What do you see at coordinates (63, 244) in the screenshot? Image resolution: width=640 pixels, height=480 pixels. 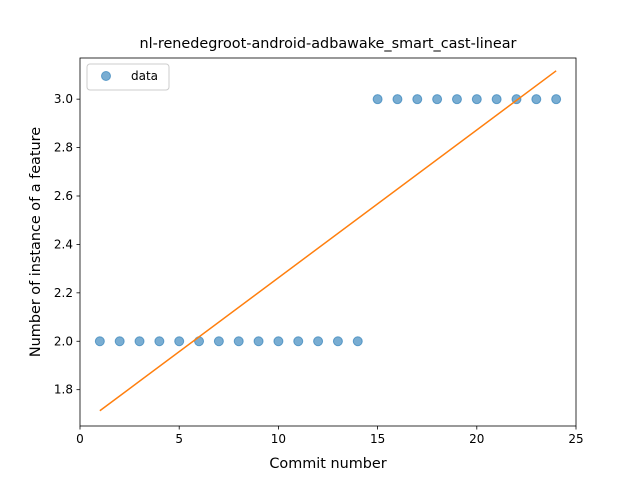 I see `y-tick-label: 2.4` at bounding box center [63, 244].